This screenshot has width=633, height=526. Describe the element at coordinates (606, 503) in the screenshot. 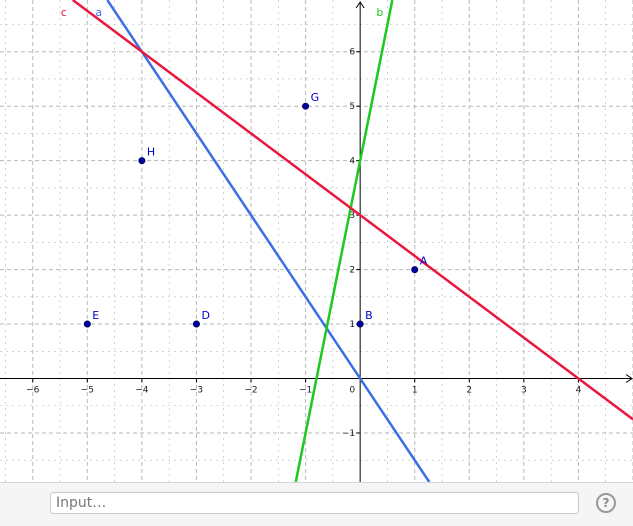

I see `help-button: ?` at that location.